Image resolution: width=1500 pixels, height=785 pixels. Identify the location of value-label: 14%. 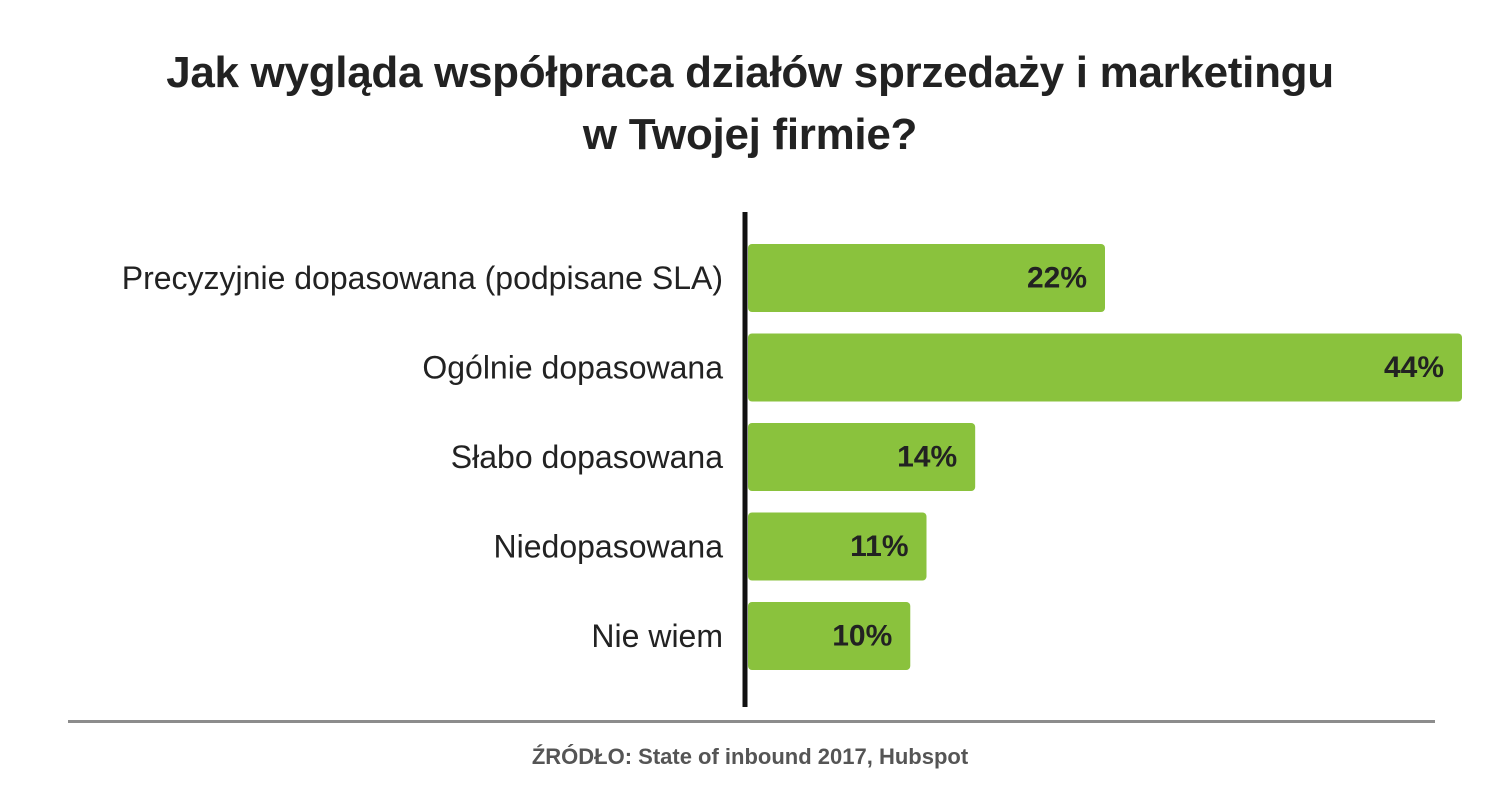
(927, 457).